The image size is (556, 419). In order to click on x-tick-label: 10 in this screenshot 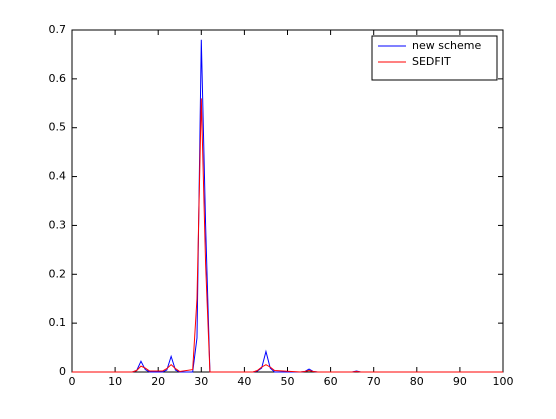, I will do `click(115, 381)`.